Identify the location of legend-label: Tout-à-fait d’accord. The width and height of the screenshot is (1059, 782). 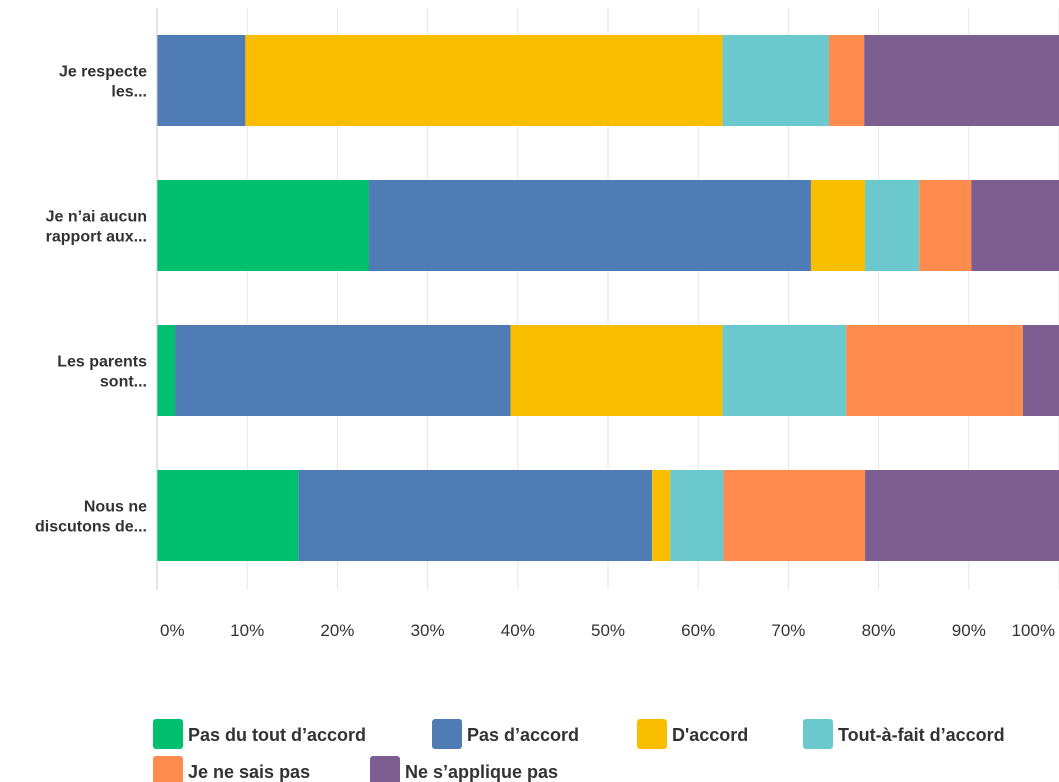
(921, 735).